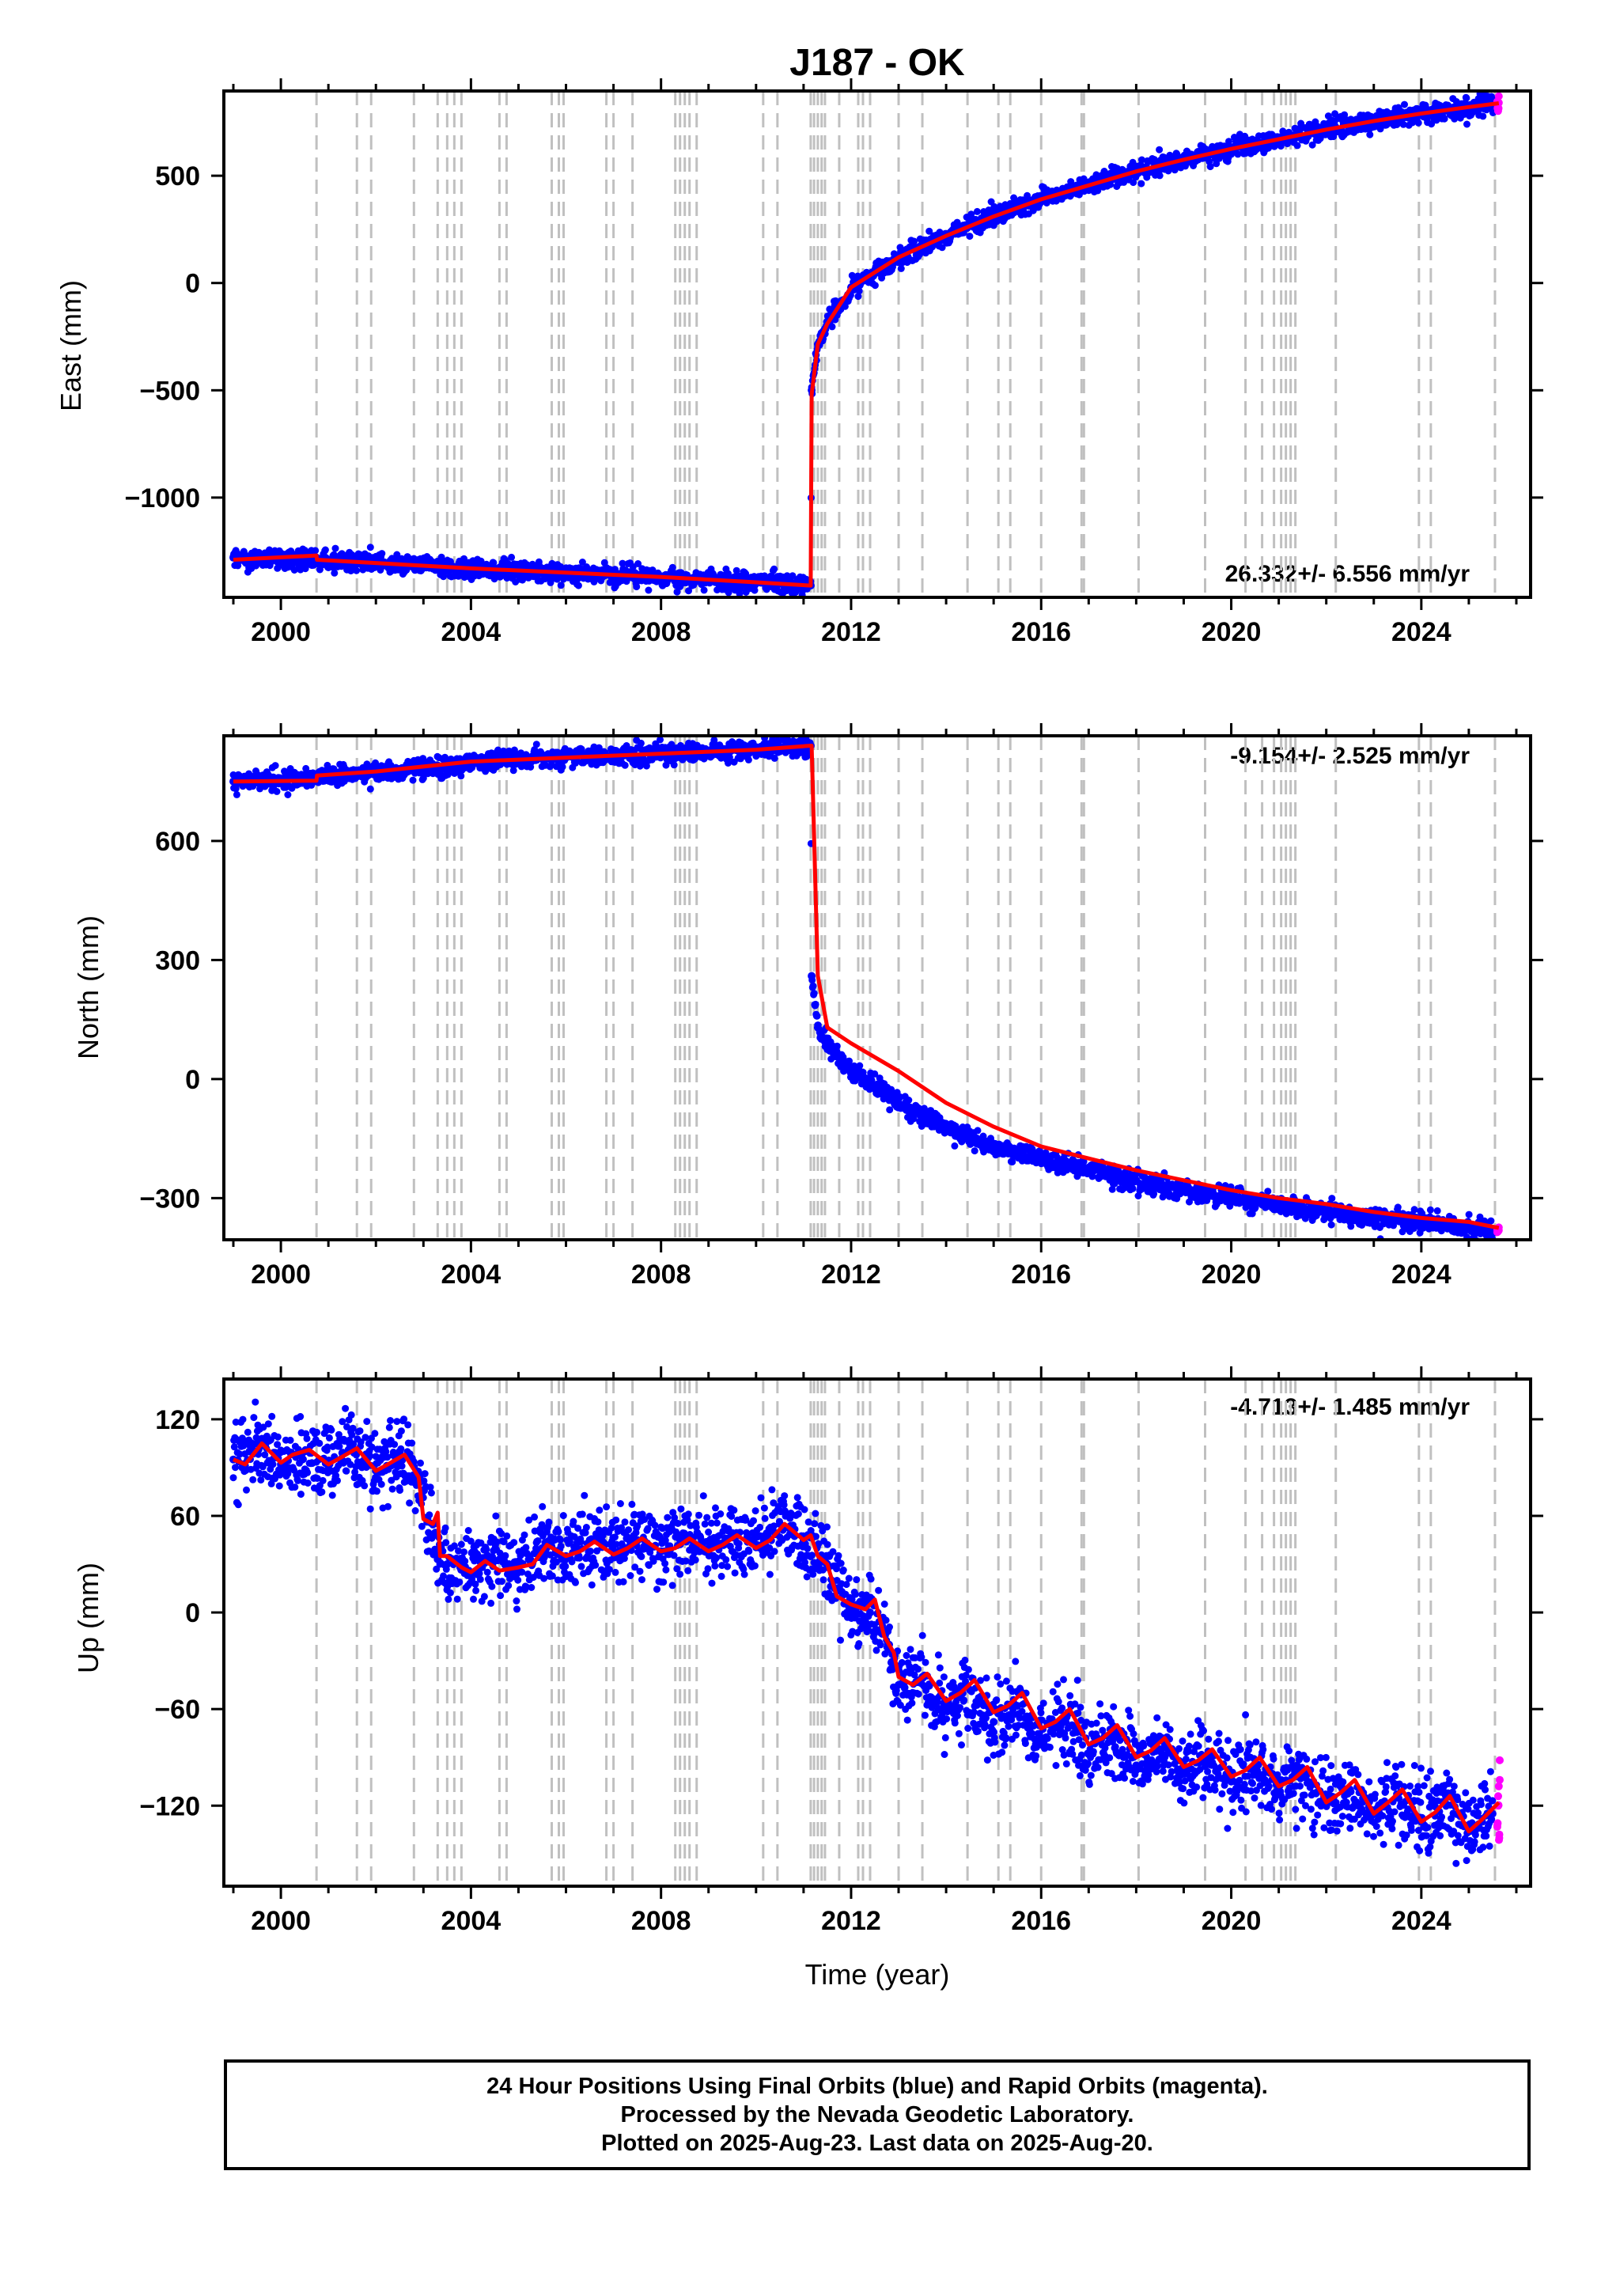 The image size is (1601, 2296). What do you see at coordinates (71, 345) in the screenshot?
I see `east-y-axis-title: East (mm)` at bounding box center [71, 345].